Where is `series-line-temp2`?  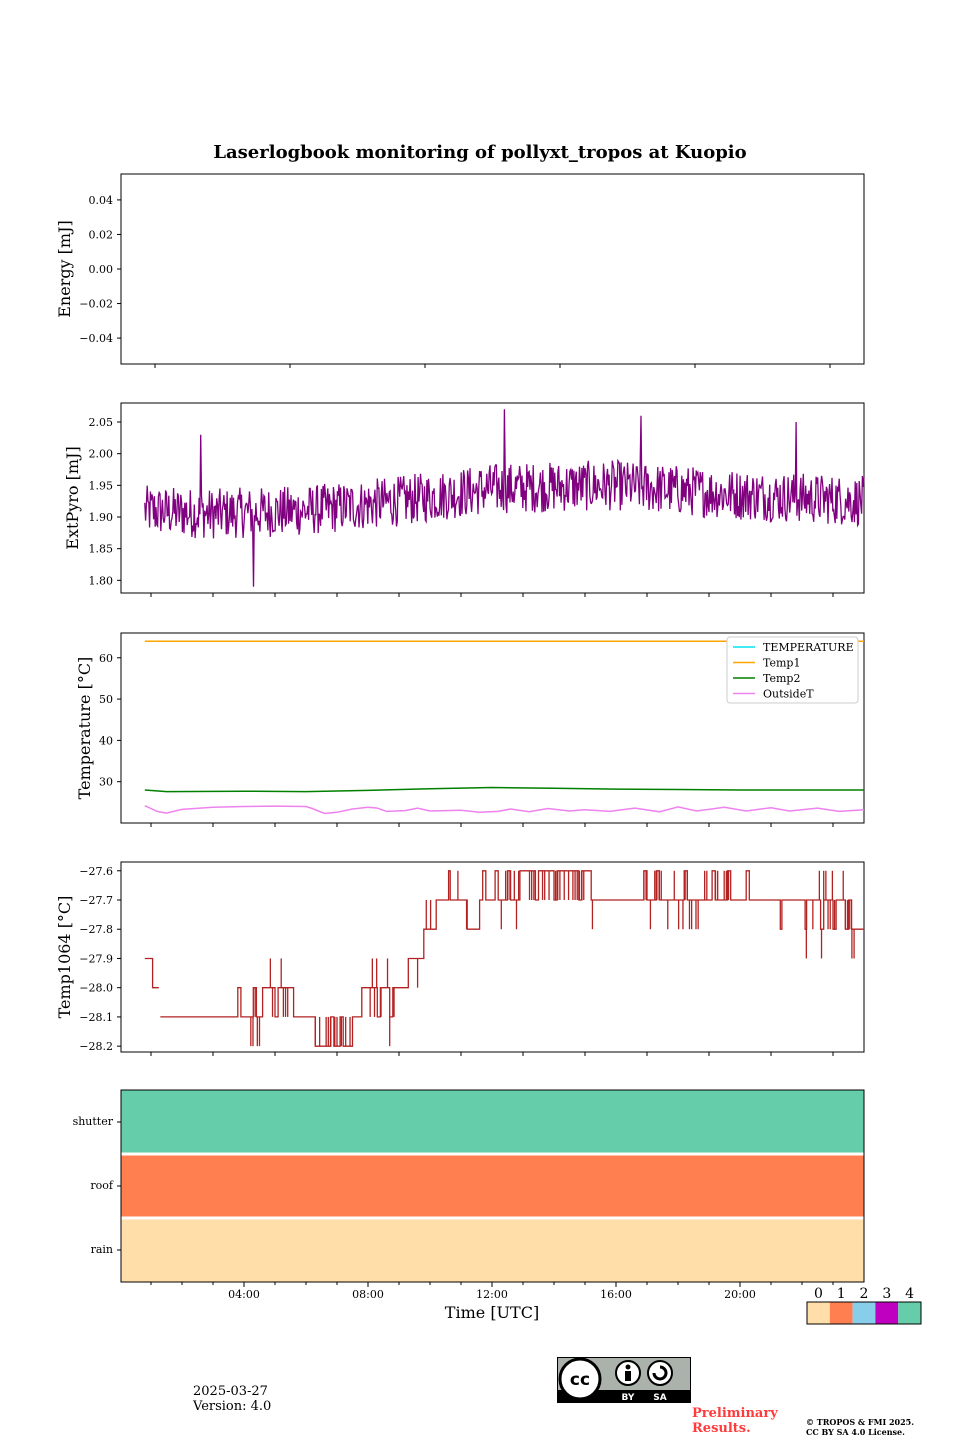
series-line-temp2 is located at coordinates (504, 789).